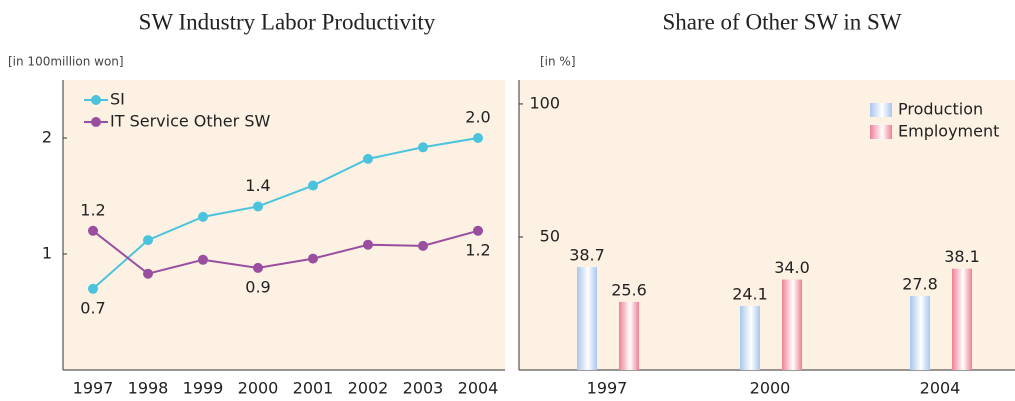  What do you see at coordinates (920, 284) in the screenshot?
I see `data-label: 27.8` at bounding box center [920, 284].